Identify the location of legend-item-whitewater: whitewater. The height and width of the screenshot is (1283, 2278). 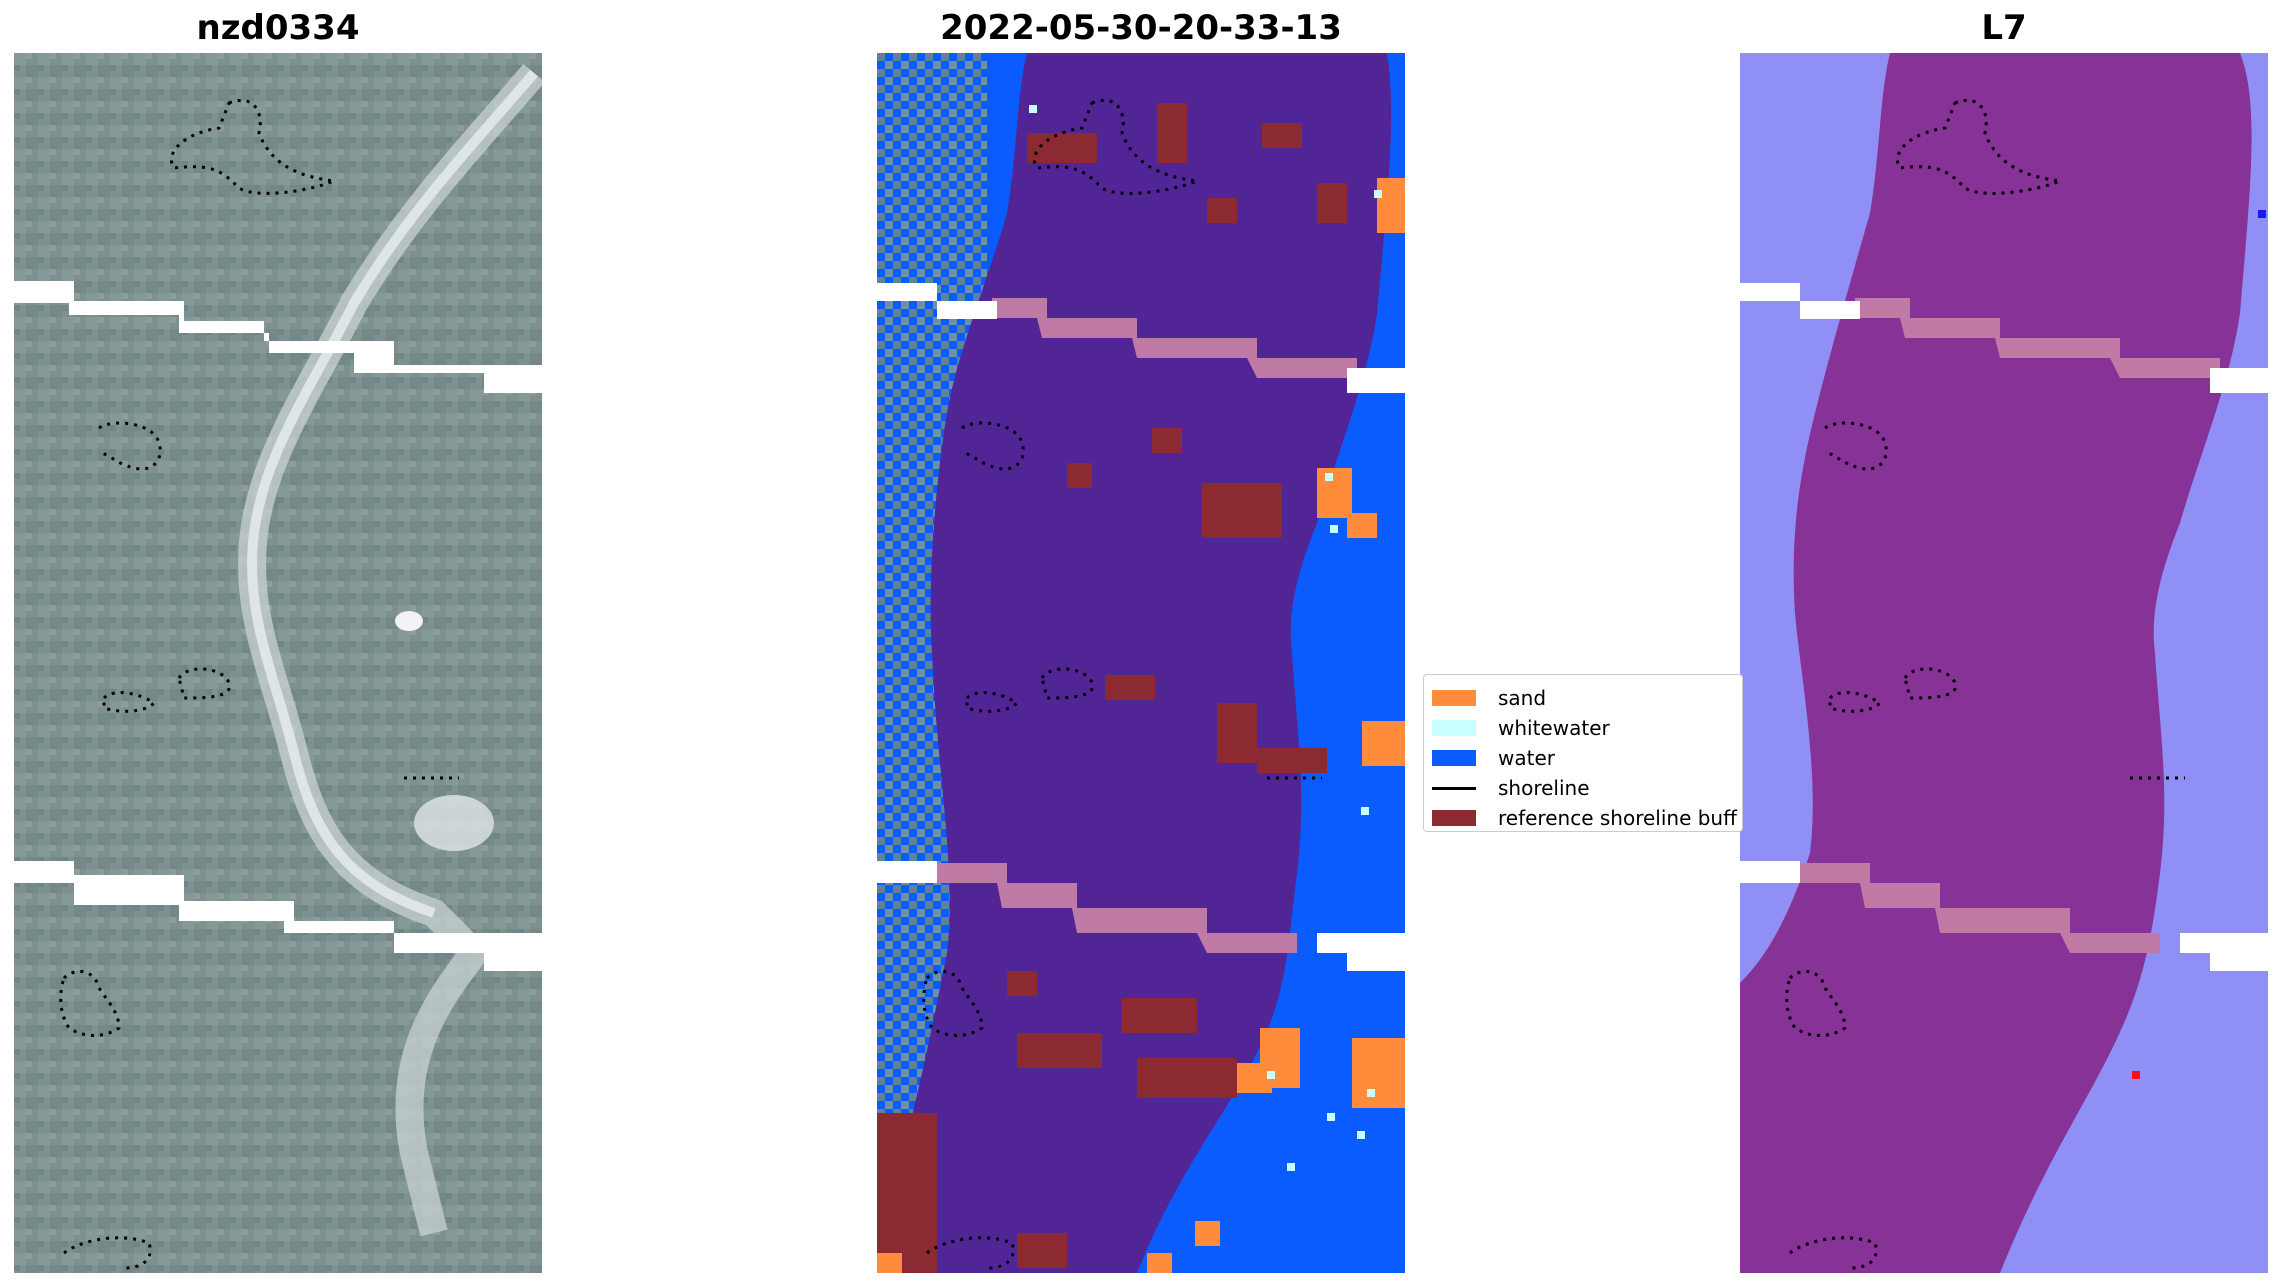
(1521, 728).